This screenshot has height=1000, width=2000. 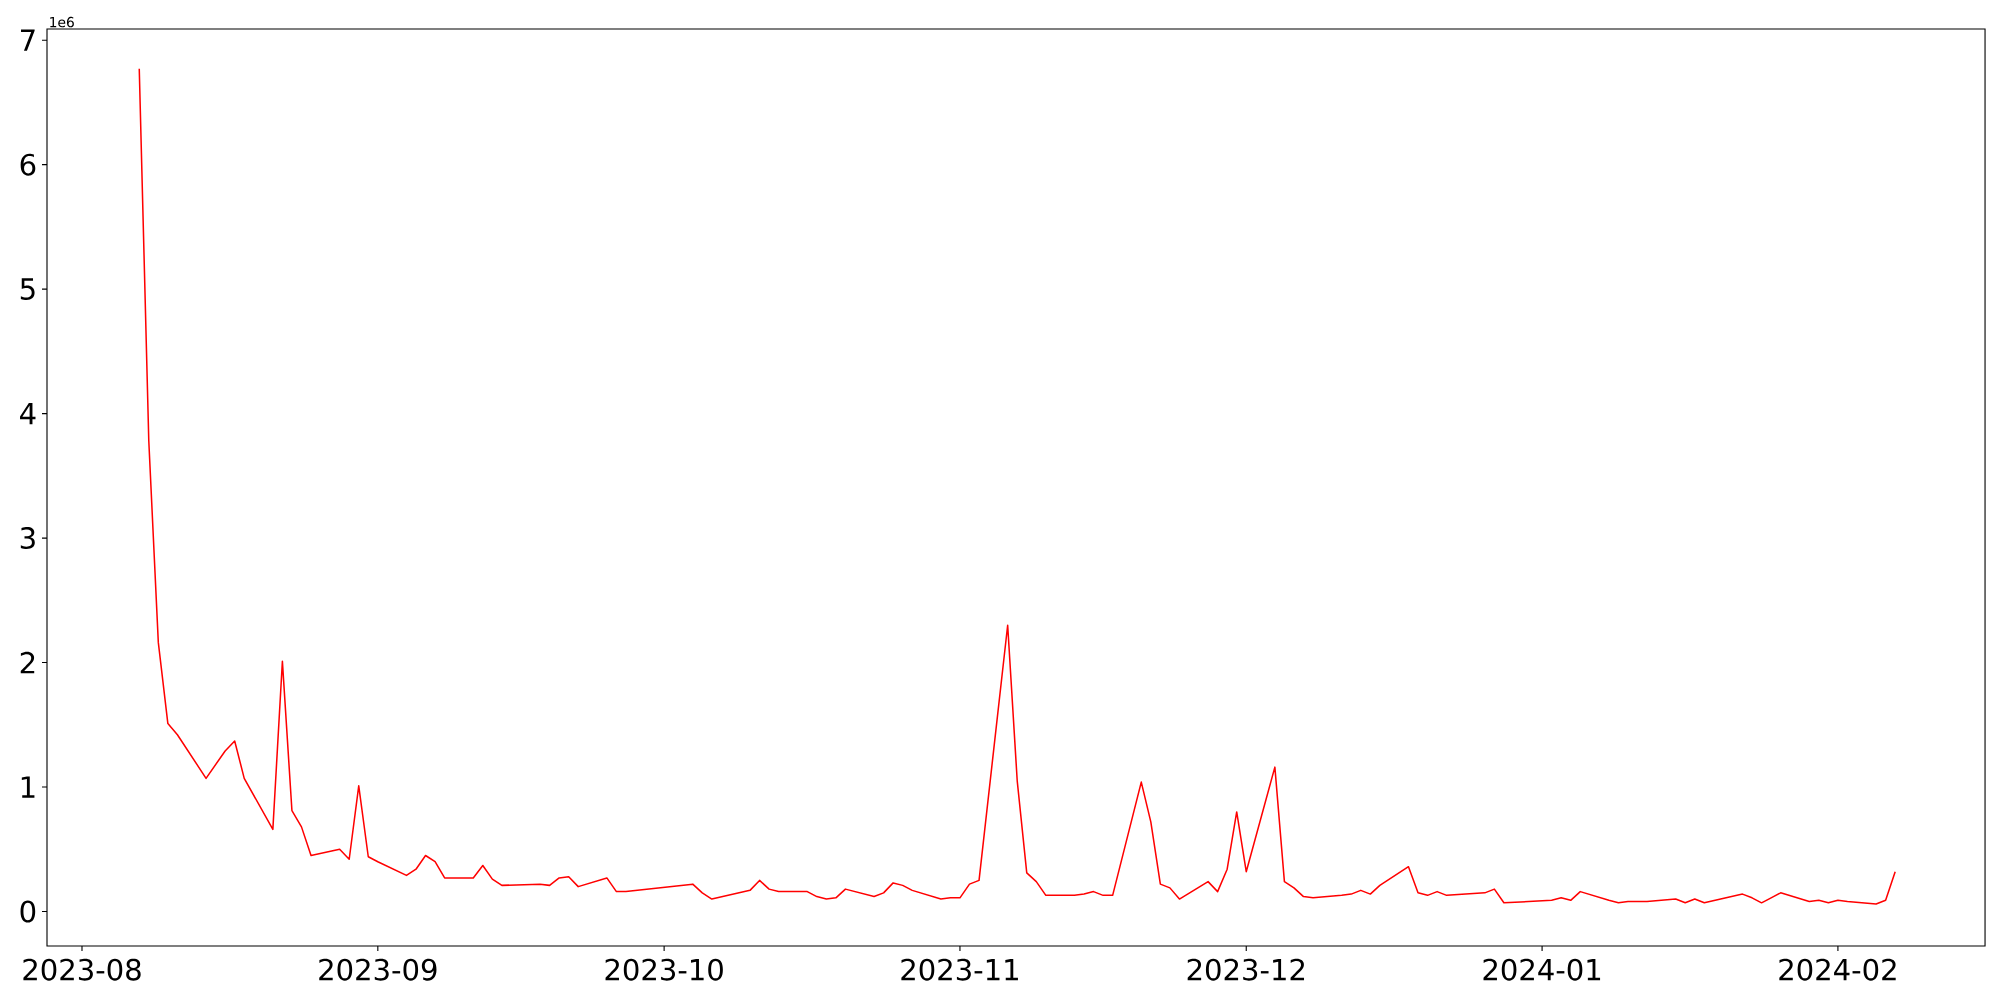 I want to click on x-tick-label: 2023-08, so click(x=82, y=969).